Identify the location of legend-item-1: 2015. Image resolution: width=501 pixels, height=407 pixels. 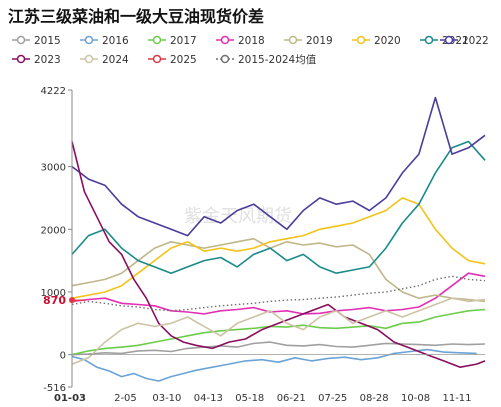
(36, 41).